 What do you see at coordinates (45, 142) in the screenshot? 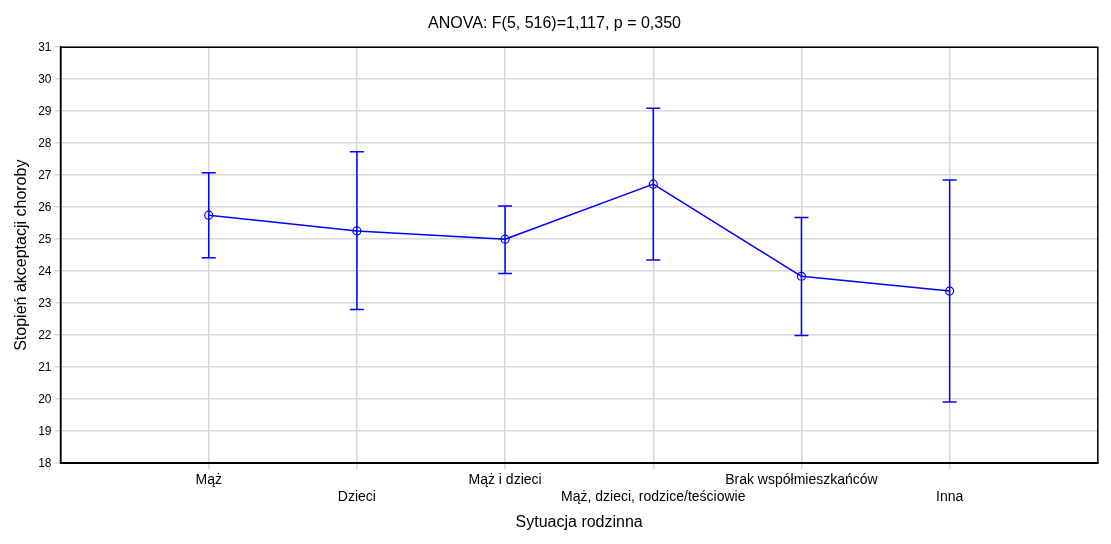
I see `y-tick-label: 28` at bounding box center [45, 142].